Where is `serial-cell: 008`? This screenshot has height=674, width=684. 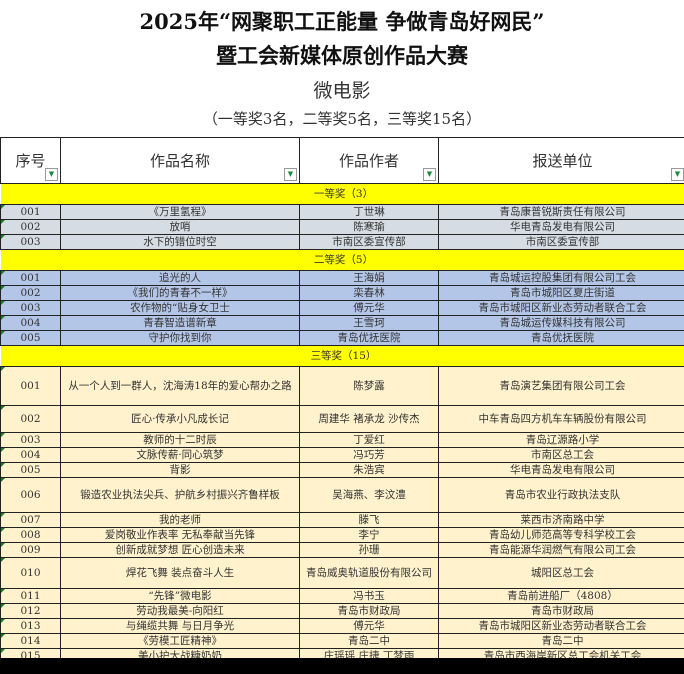 serial-cell: 008 is located at coordinates (30, 535).